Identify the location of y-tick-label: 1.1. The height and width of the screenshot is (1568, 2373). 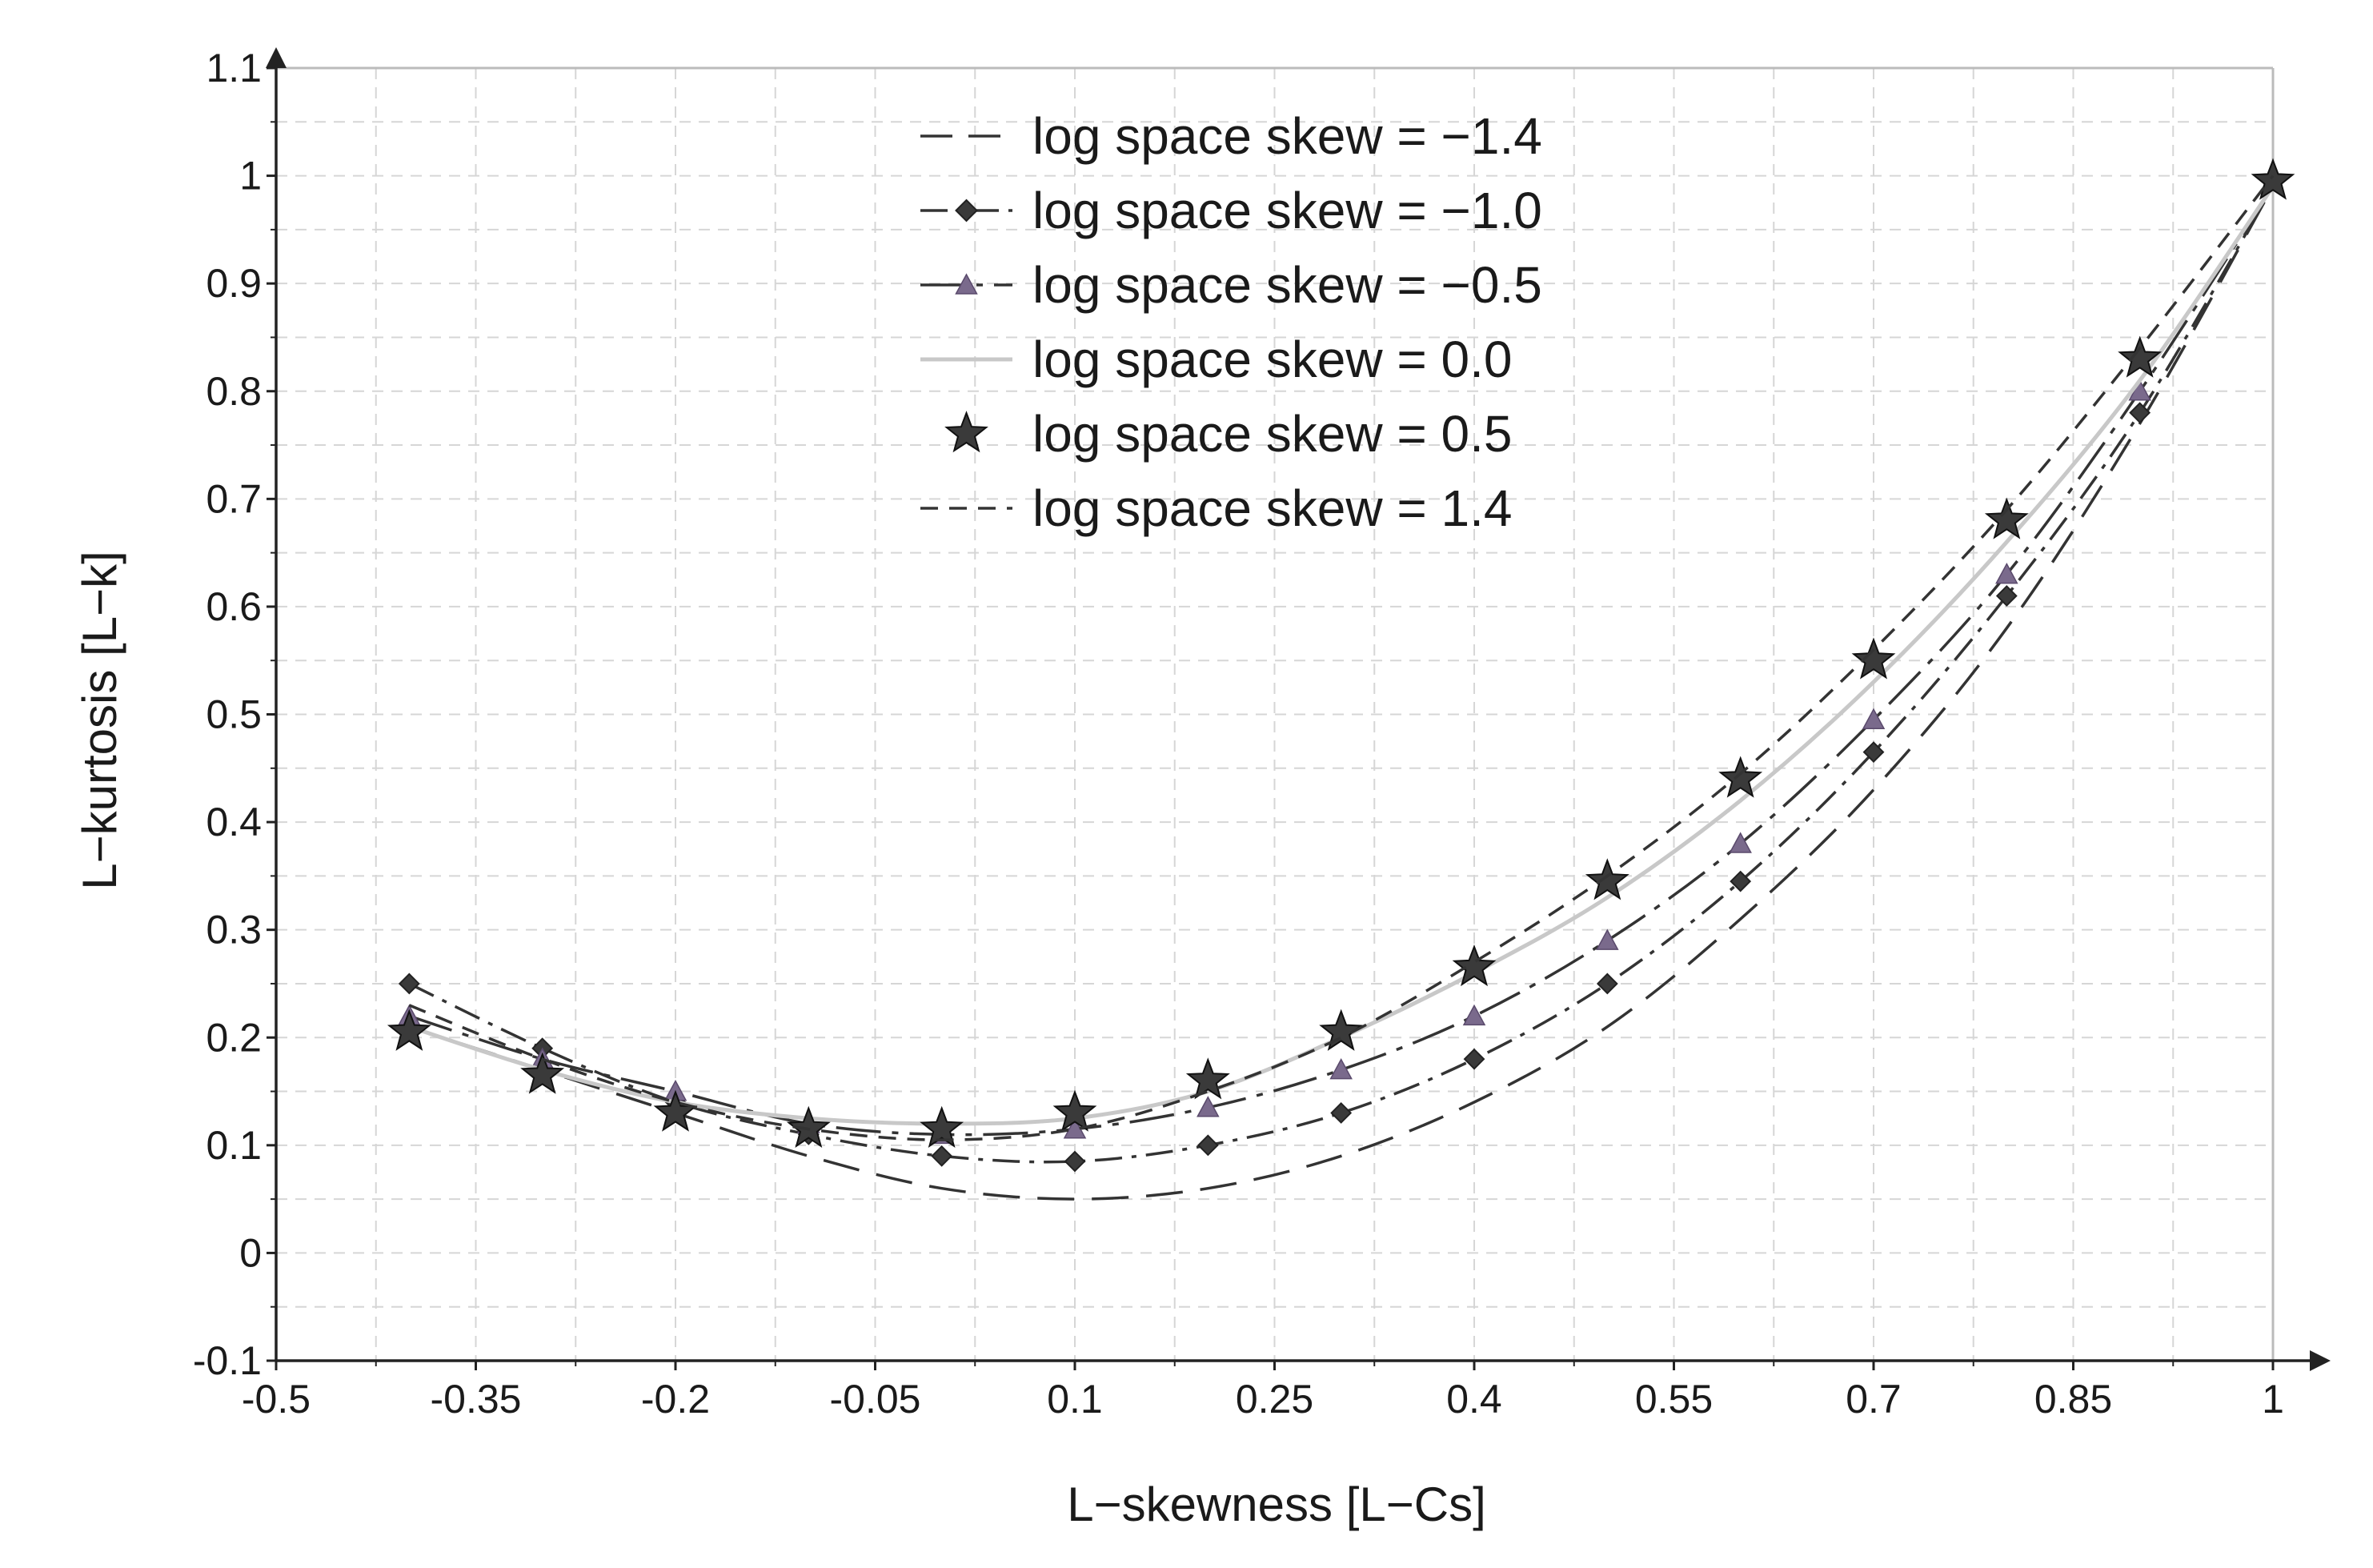
(234, 68).